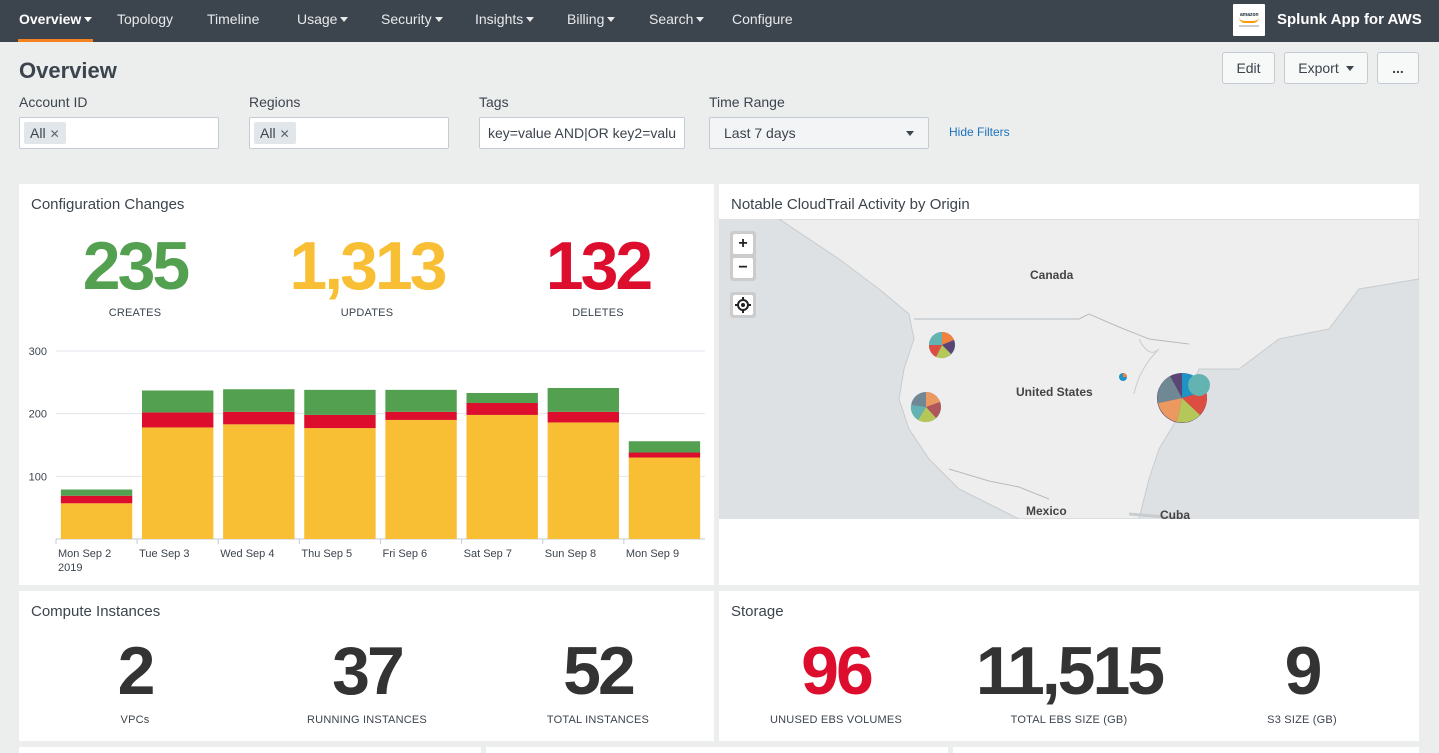 Image resolution: width=1439 pixels, height=753 pixels. I want to click on account-id-multiselect: All ✕, so click(119, 133).